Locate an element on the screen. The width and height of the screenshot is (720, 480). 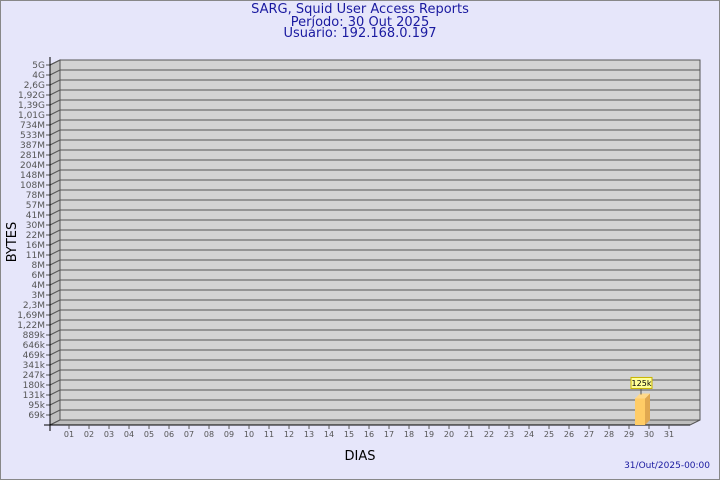
x-tick-label: 20 is located at coordinates (449, 434).